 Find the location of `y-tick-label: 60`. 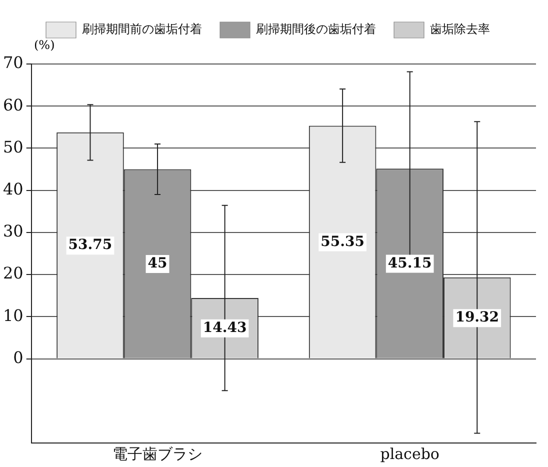

y-tick-label: 60 is located at coordinates (13, 104).